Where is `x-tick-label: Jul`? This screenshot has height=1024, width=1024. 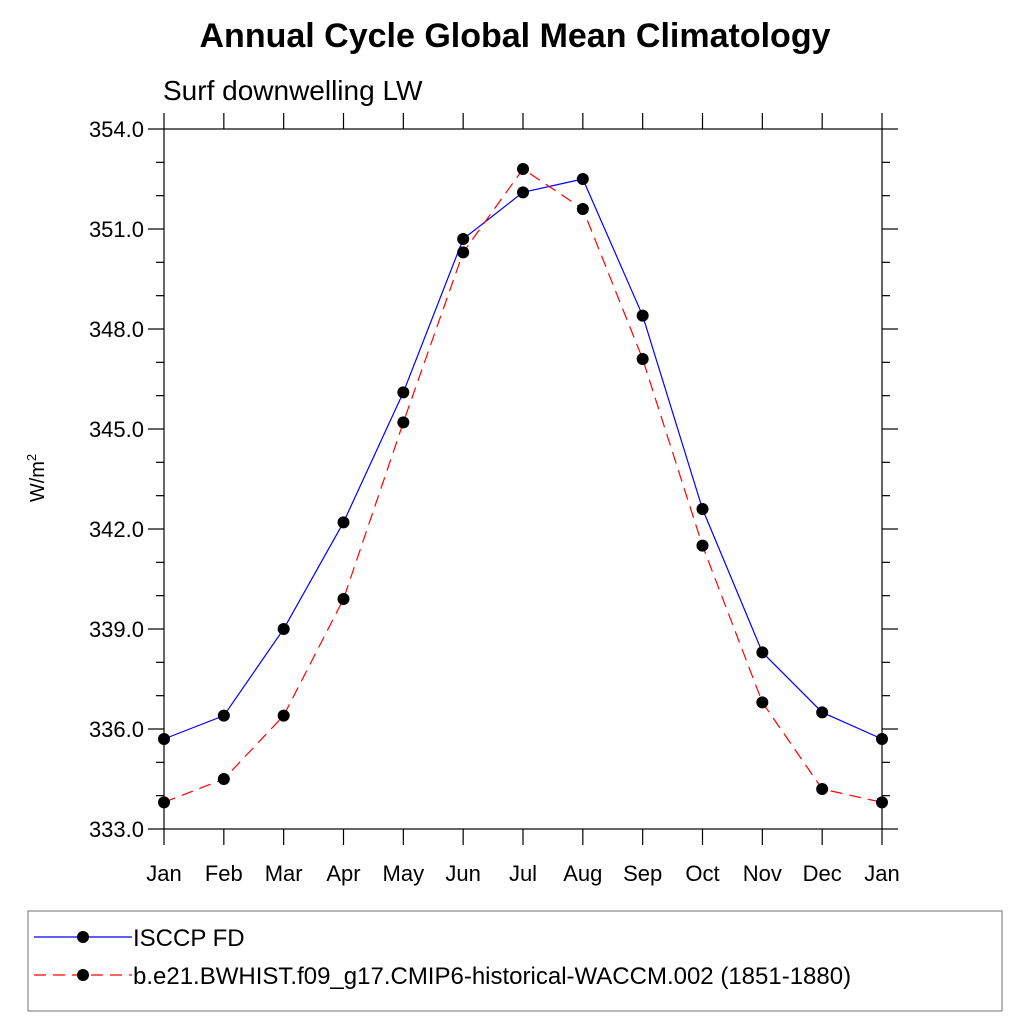 x-tick-label: Jul is located at coordinates (523, 873).